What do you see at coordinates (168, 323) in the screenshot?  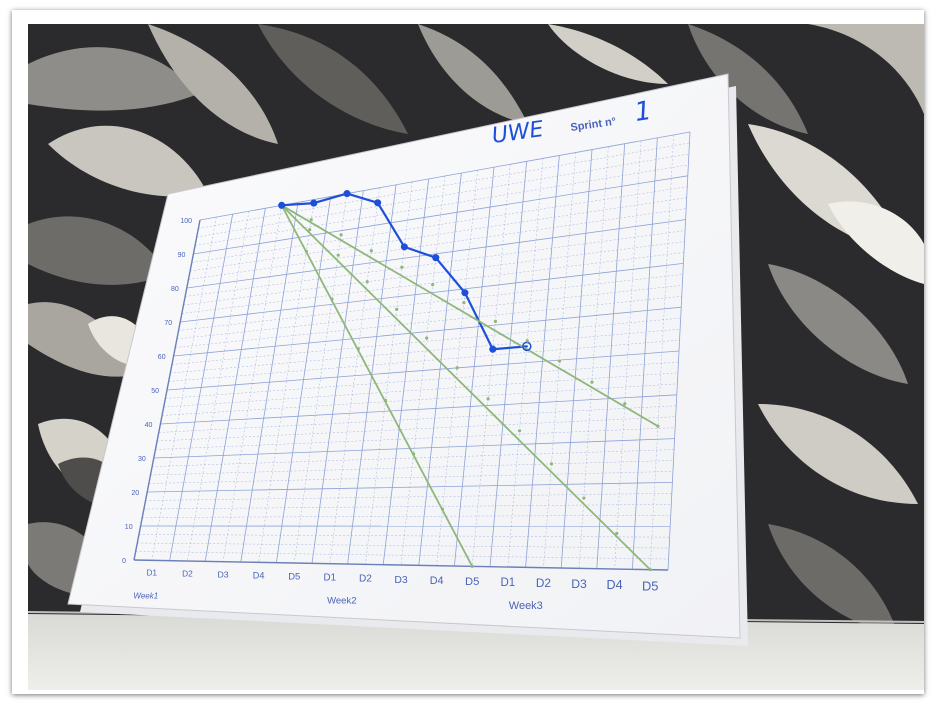 I see `y-tick-label: 70` at bounding box center [168, 323].